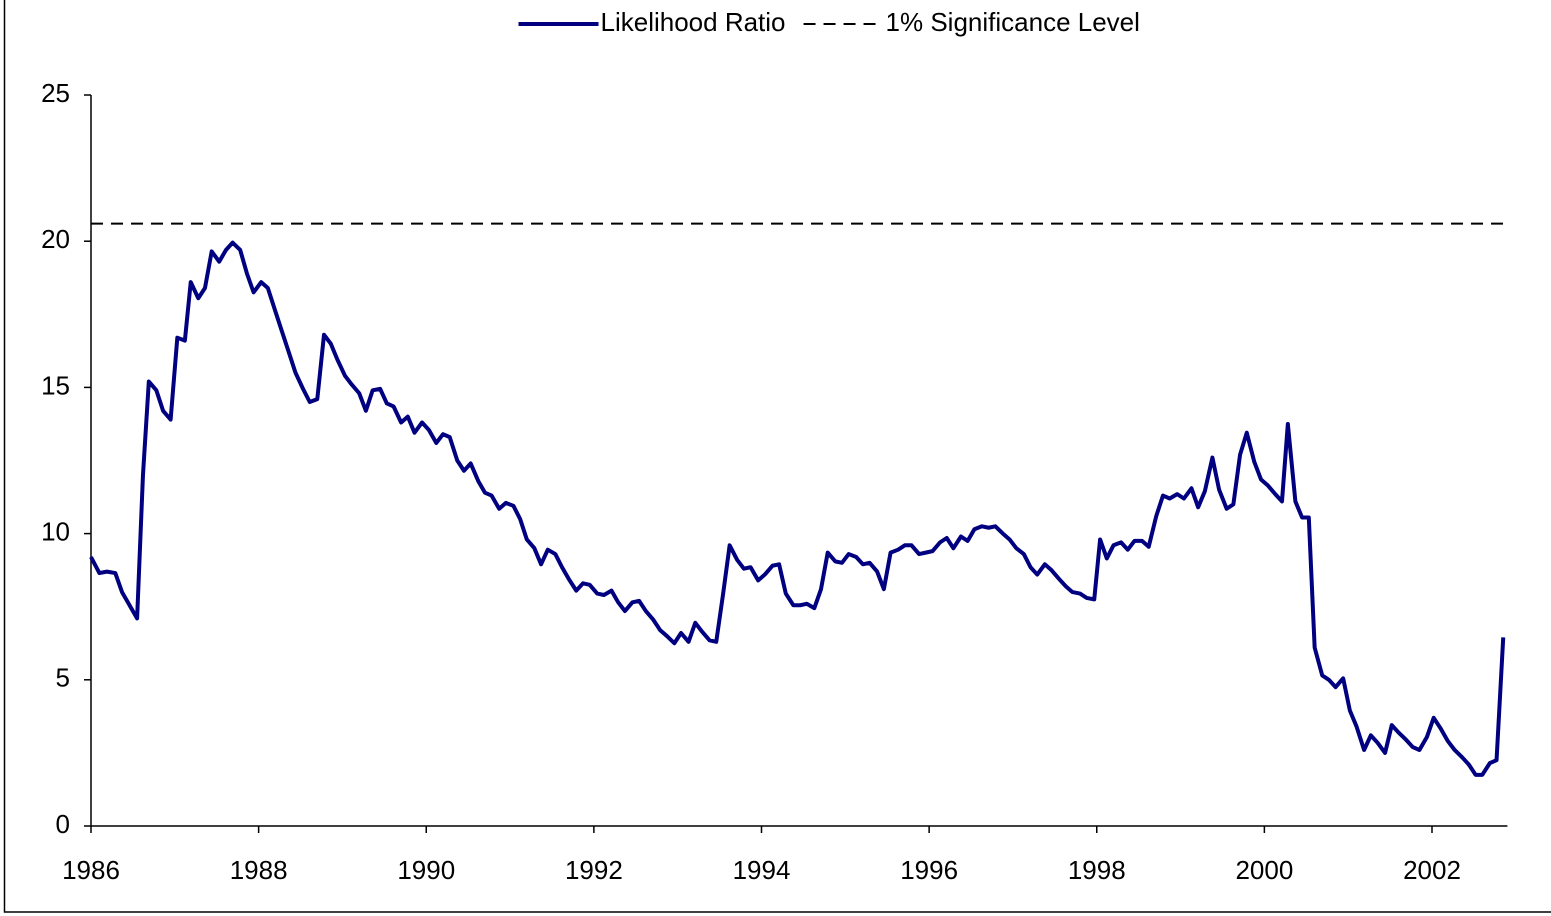 Image resolution: width=1551 pixels, height=916 pixels. Describe the element at coordinates (693, 22) in the screenshot. I see `legend-label: Likelihood Ratio` at that location.